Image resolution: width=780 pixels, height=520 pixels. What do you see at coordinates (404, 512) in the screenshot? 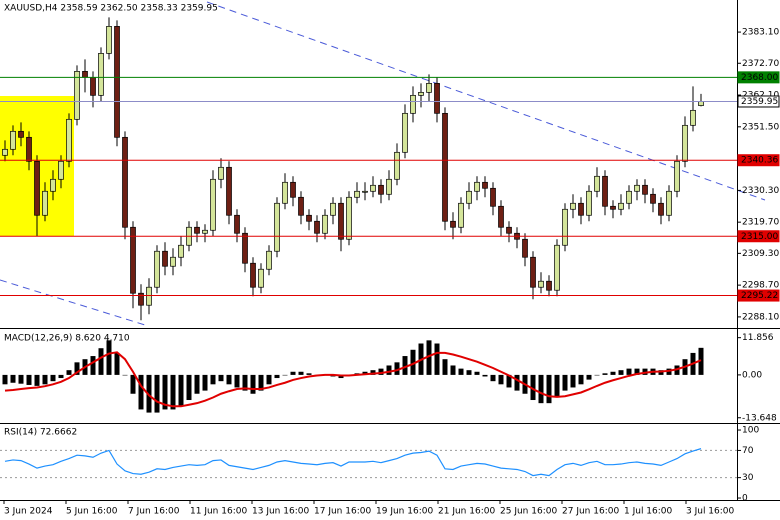
I see `x-tick-label: 19 Jun 16:00` at bounding box center [404, 512].